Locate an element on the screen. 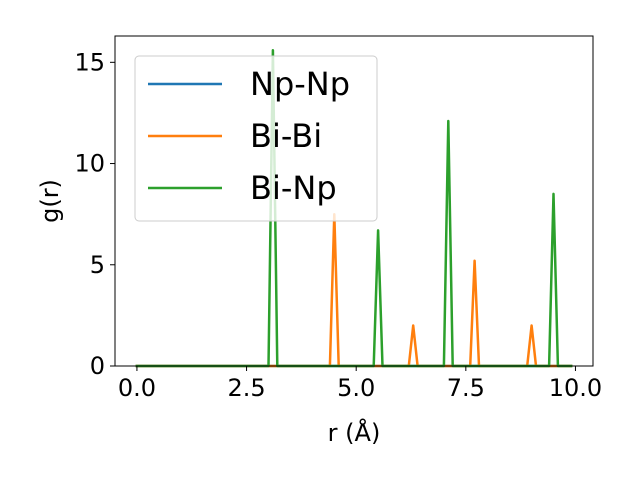  legend-label-np-np: Np-Np is located at coordinates (300, 84).